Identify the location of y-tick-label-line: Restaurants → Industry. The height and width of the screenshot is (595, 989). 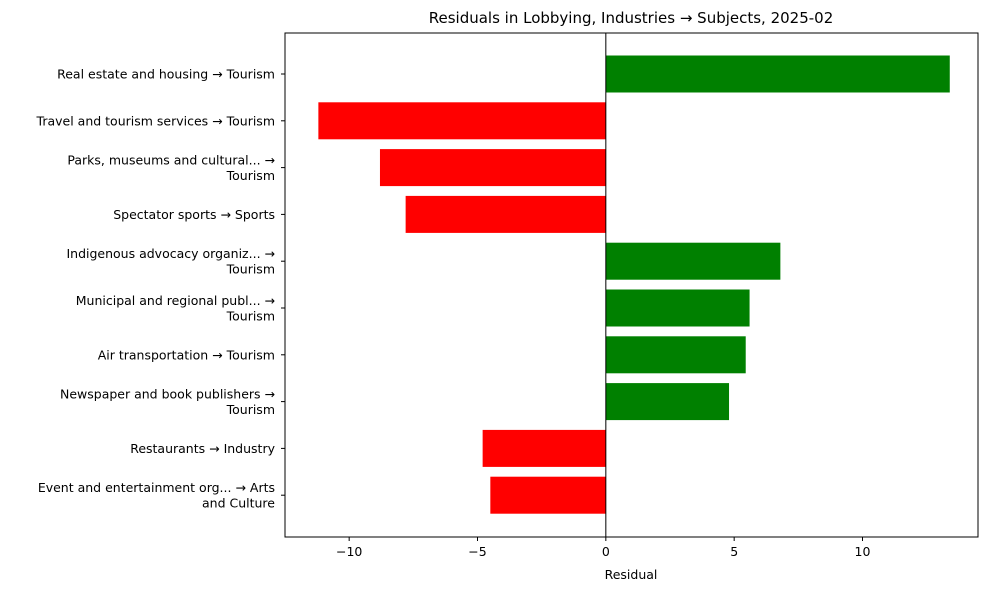
(202, 448).